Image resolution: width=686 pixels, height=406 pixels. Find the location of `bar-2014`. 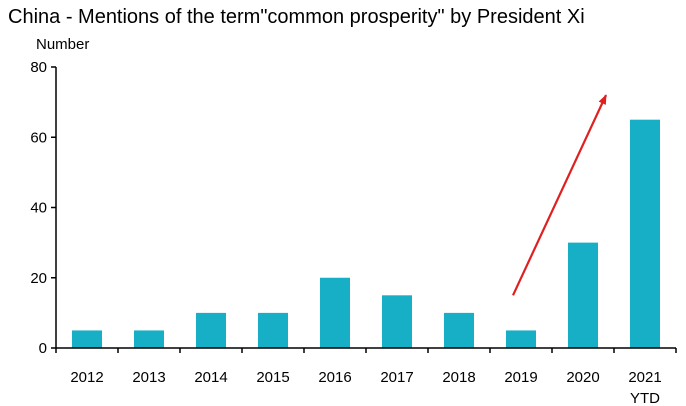

bar-2014 is located at coordinates (211, 330).